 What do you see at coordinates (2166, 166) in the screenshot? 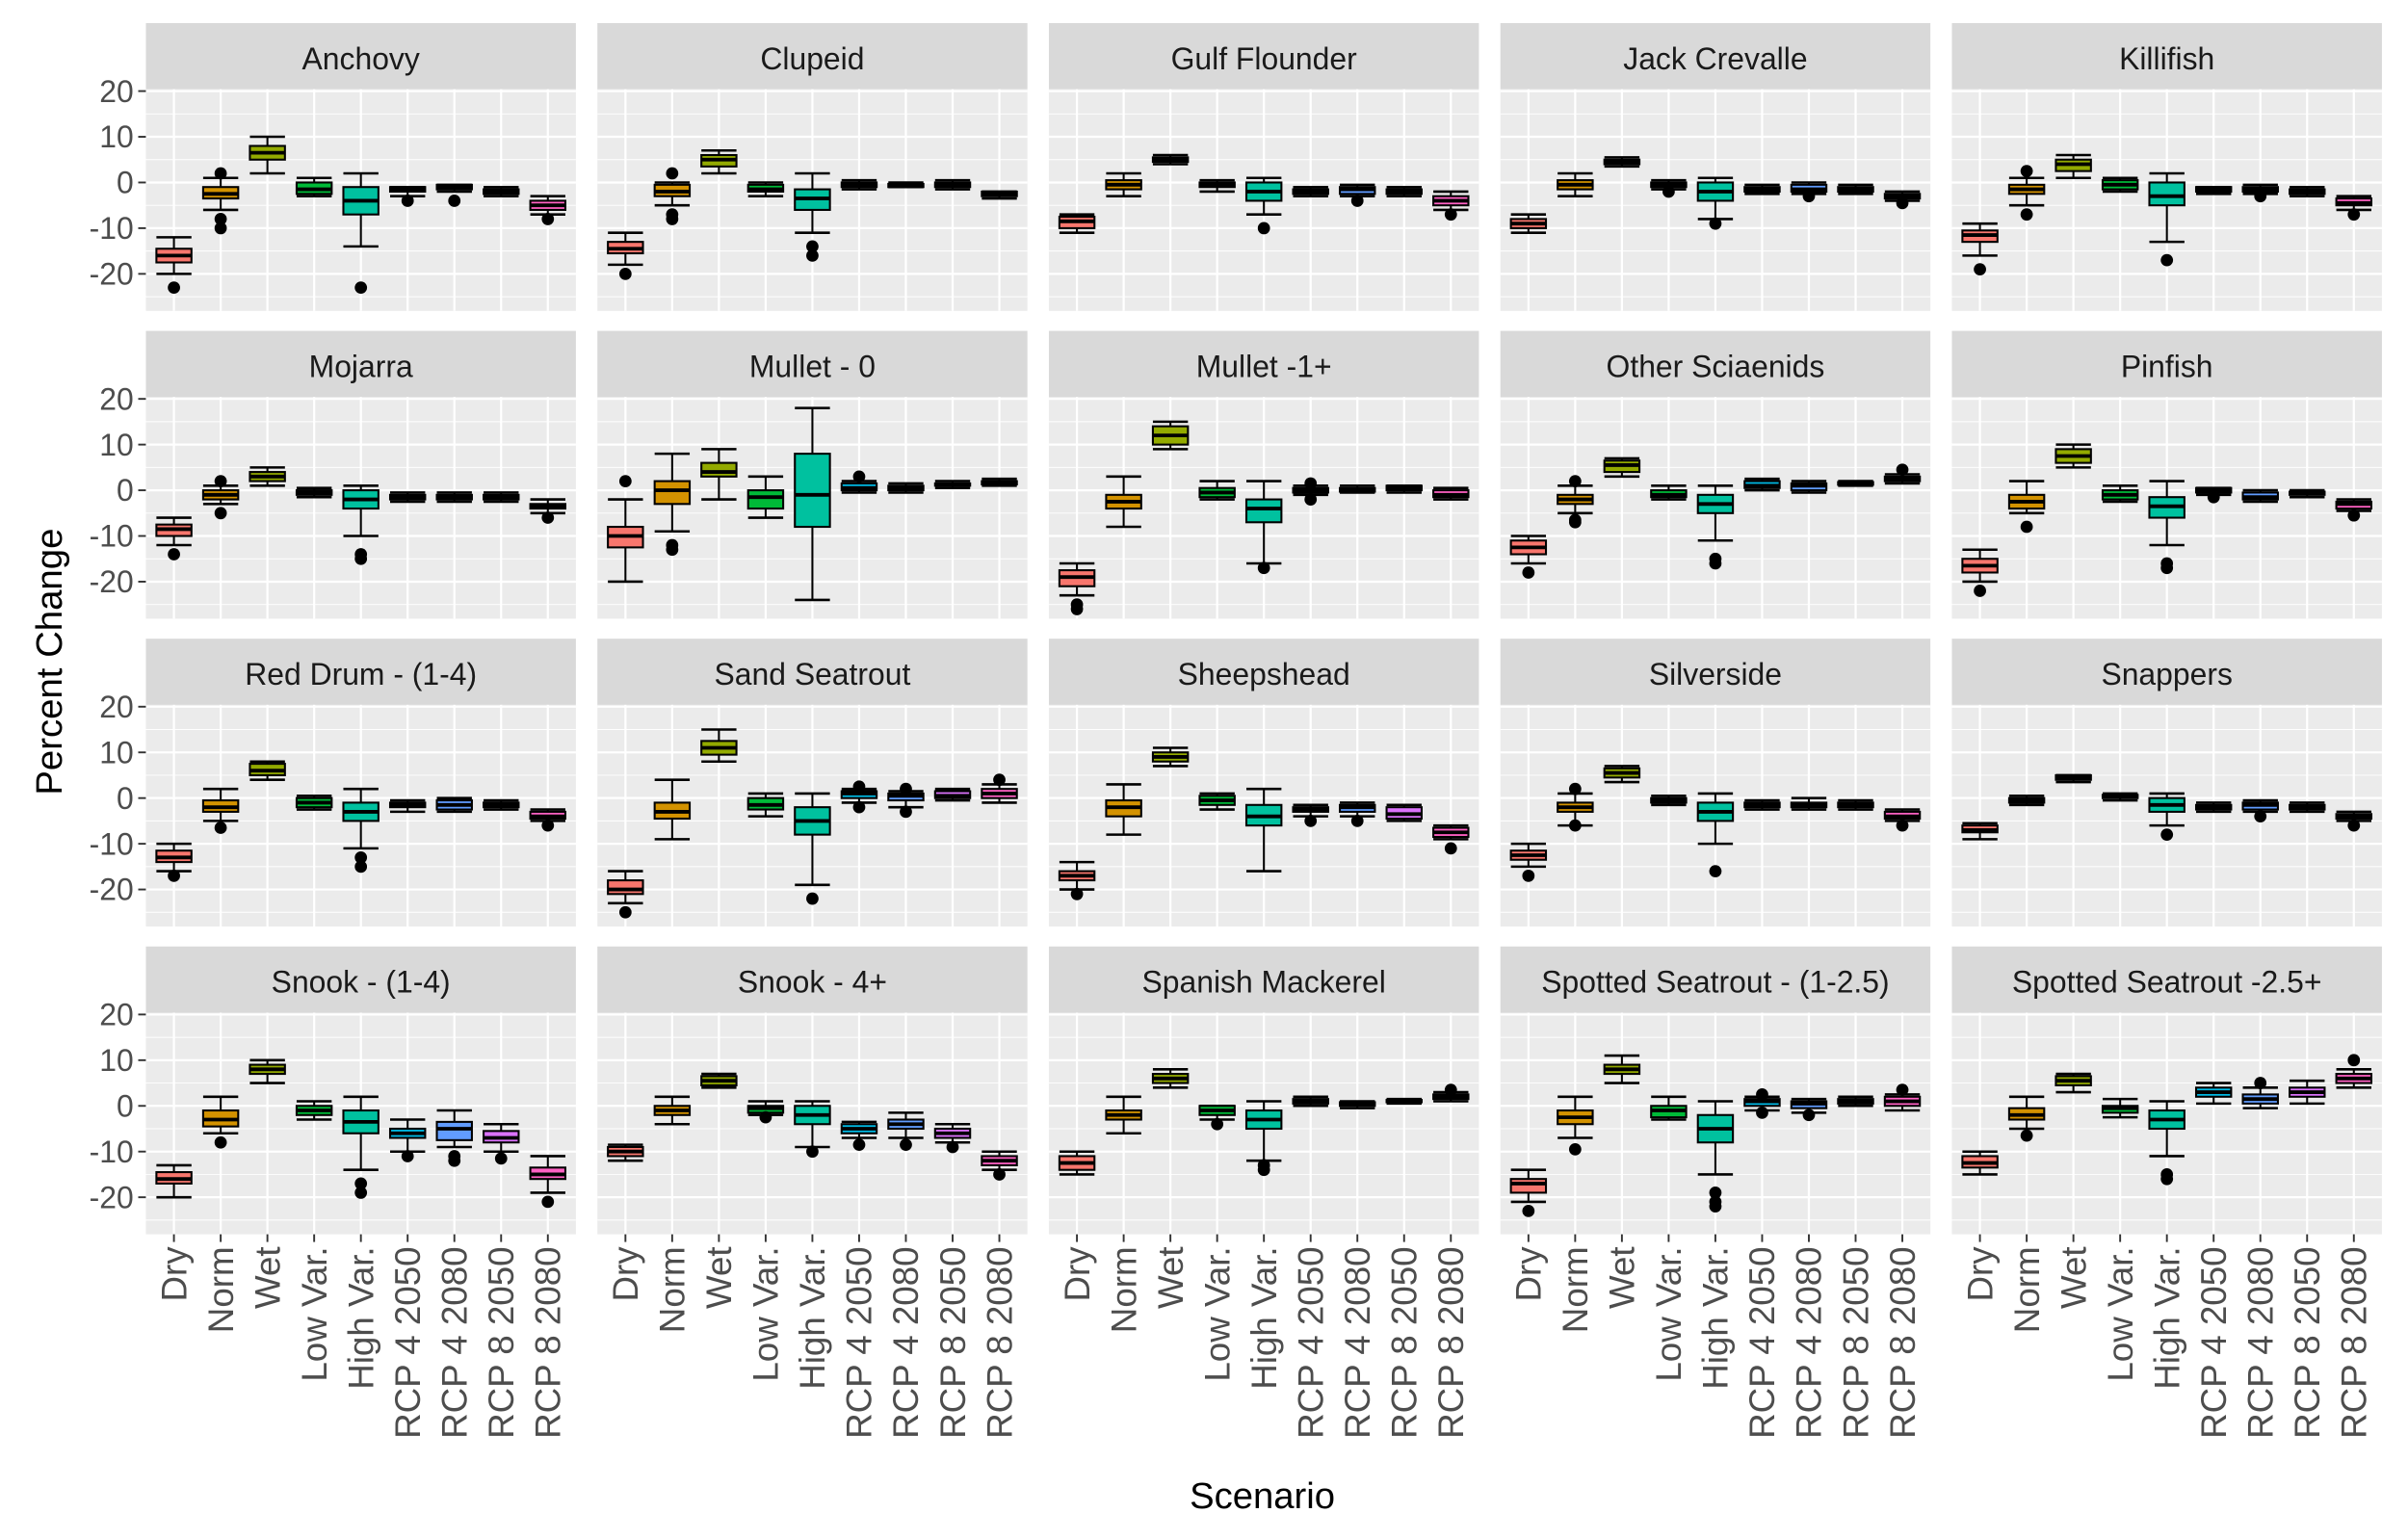
I see `facet-panel: Killifish` at bounding box center [2166, 166].